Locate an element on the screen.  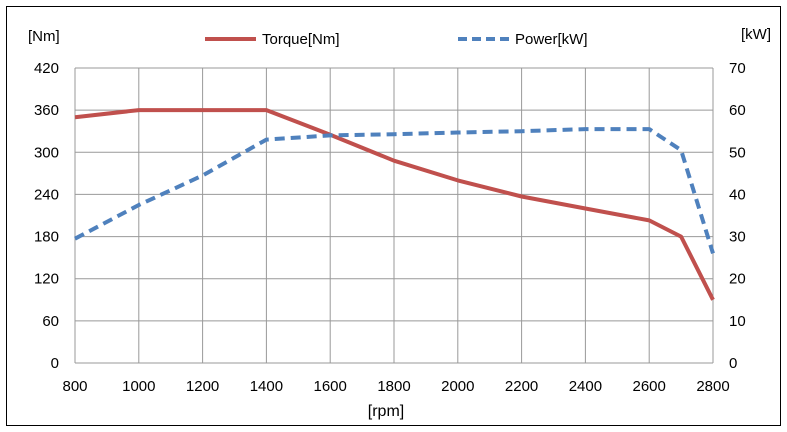
x-tick-label: 1600 is located at coordinates (330, 386).